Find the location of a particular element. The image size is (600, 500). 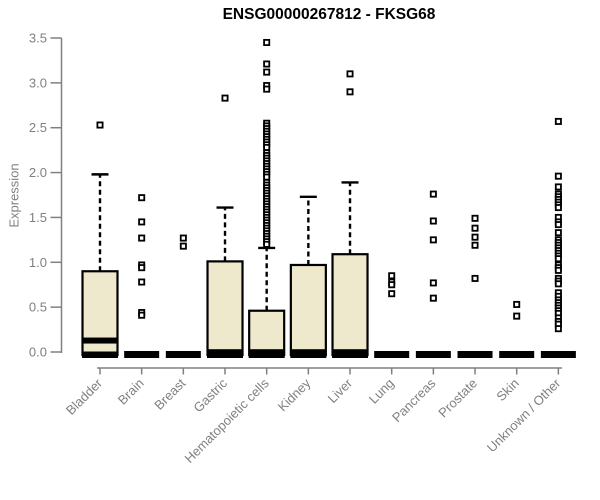

x-category-label: Prostate is located at coordinates (457, 398).